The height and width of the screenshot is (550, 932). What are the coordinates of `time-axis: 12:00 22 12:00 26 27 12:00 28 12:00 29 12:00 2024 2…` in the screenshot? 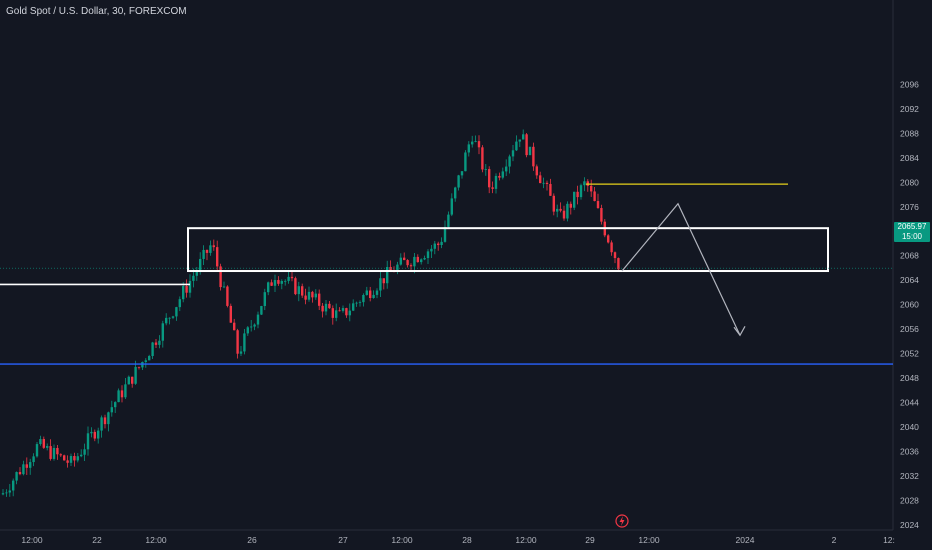 It's located at (458, 540).